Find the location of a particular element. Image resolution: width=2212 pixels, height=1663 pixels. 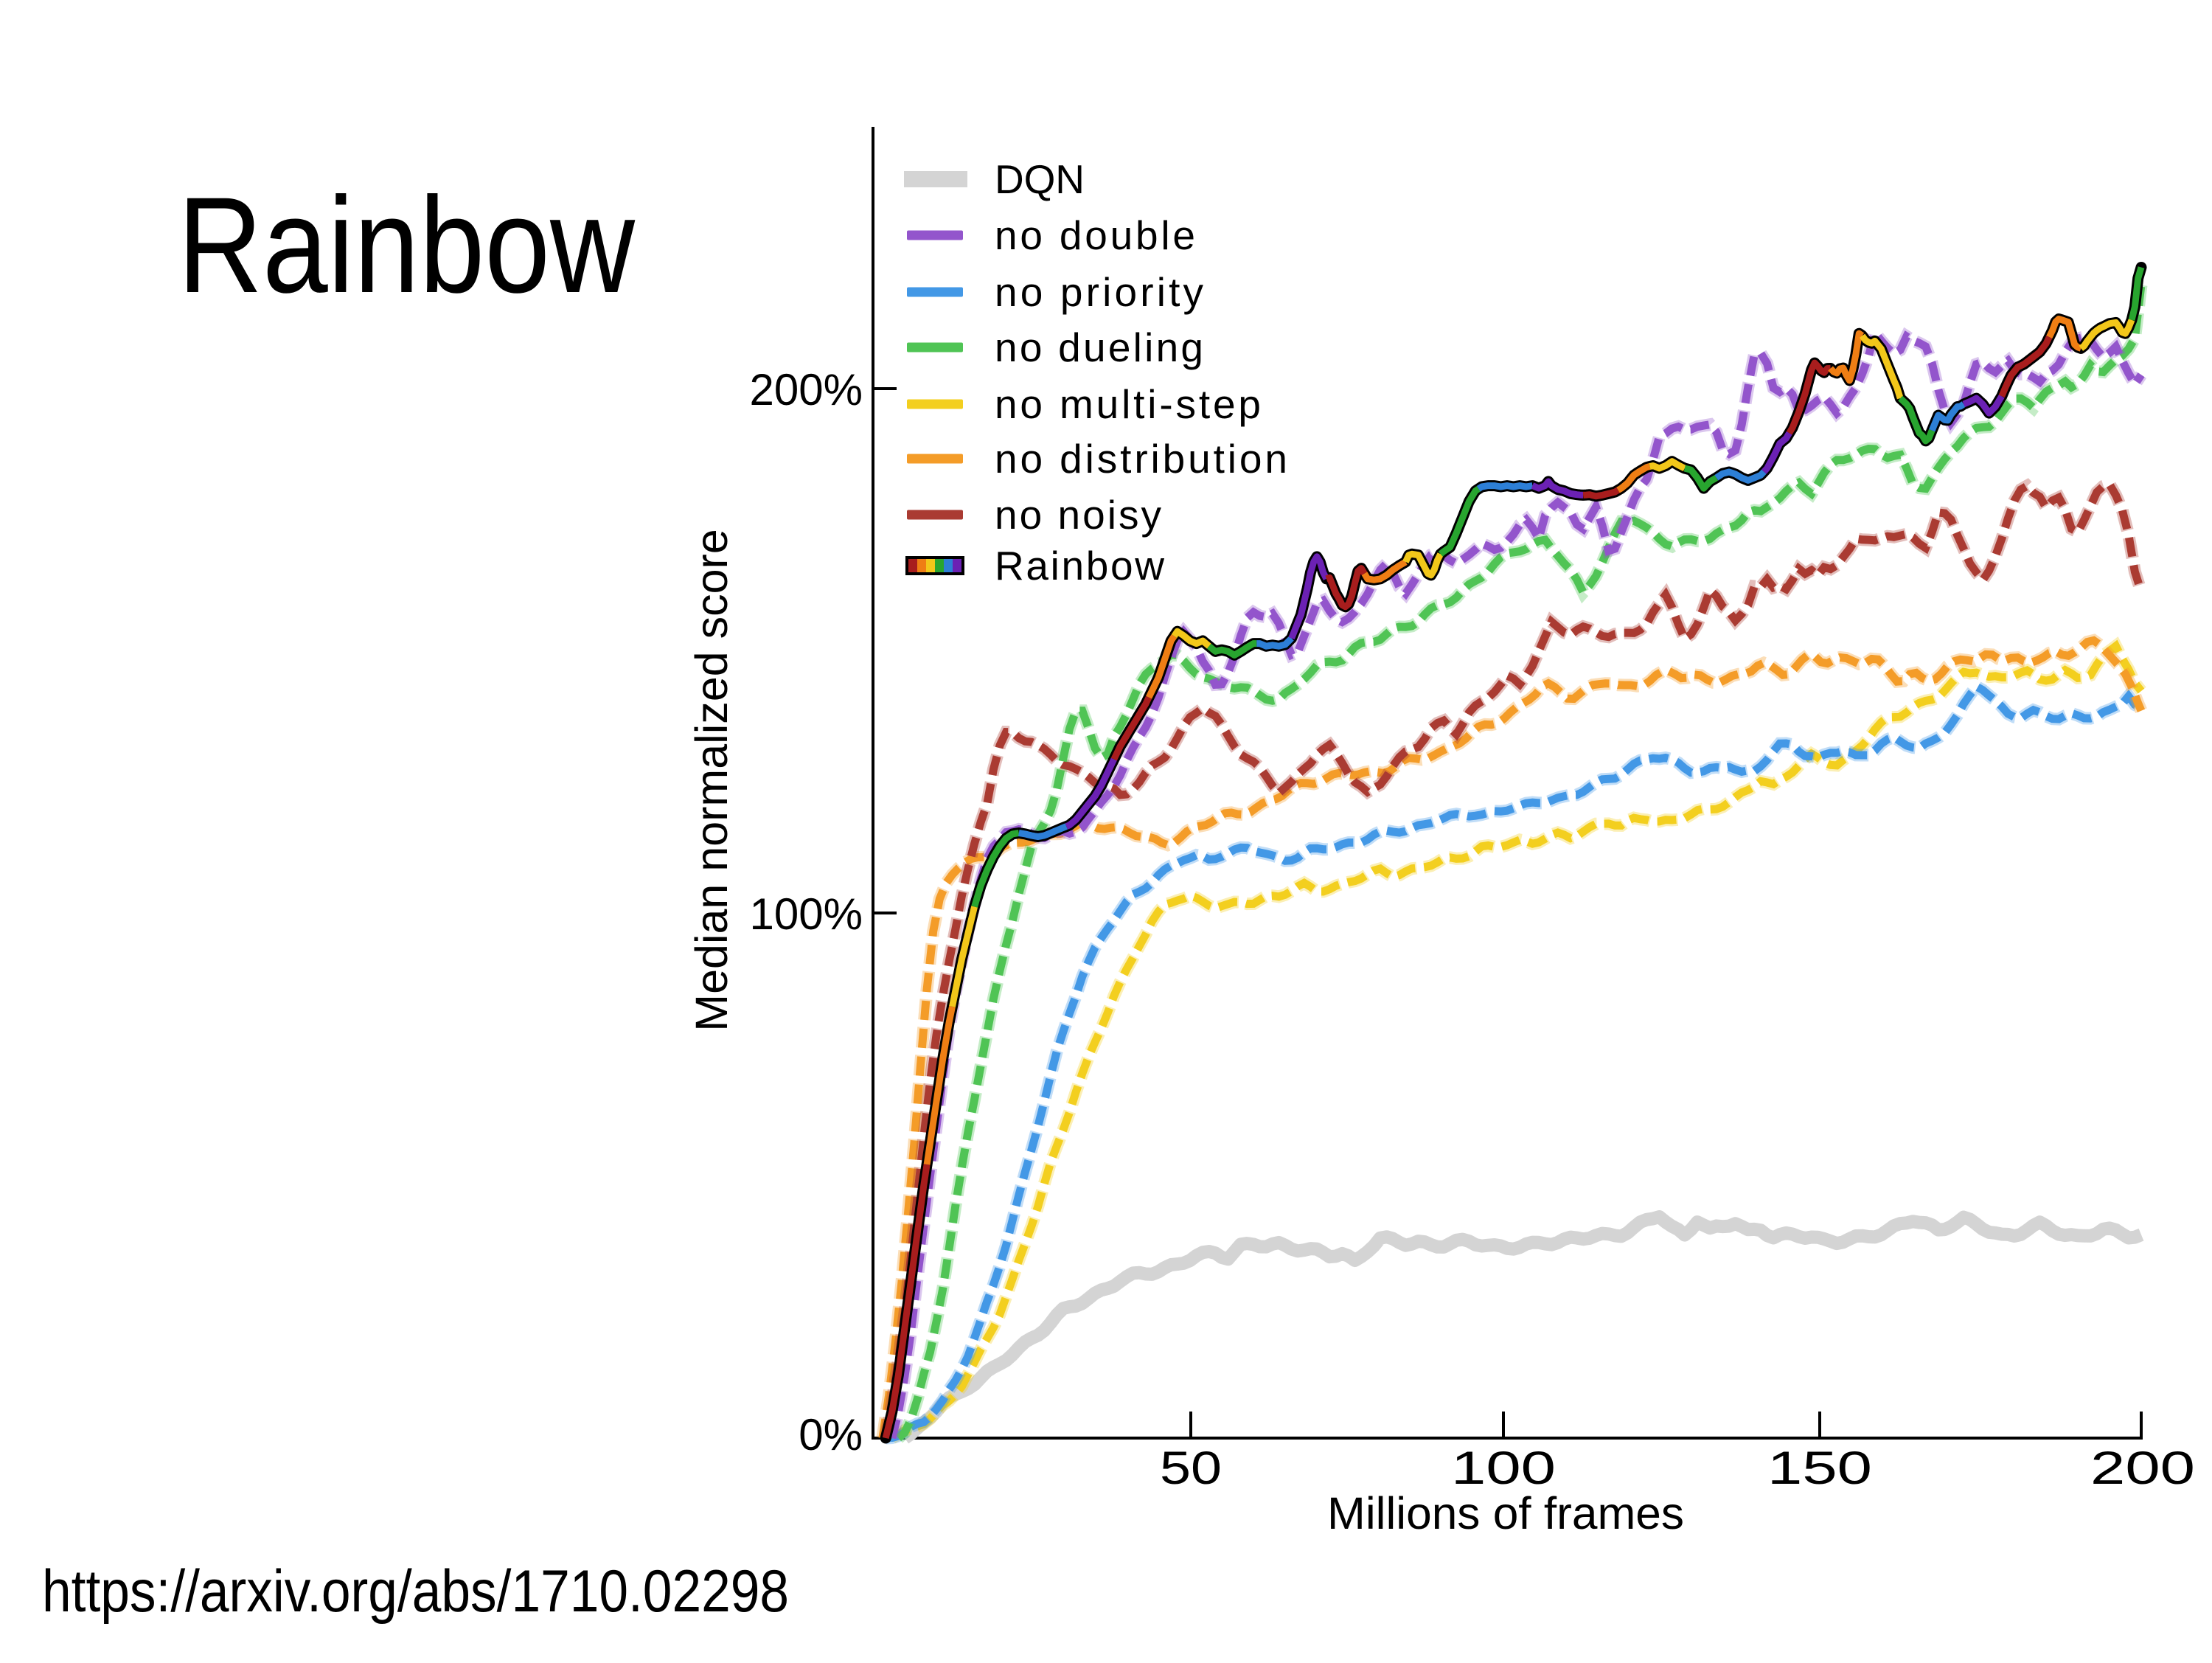

svg-text: no priority is located at coordinates (1099, 292).